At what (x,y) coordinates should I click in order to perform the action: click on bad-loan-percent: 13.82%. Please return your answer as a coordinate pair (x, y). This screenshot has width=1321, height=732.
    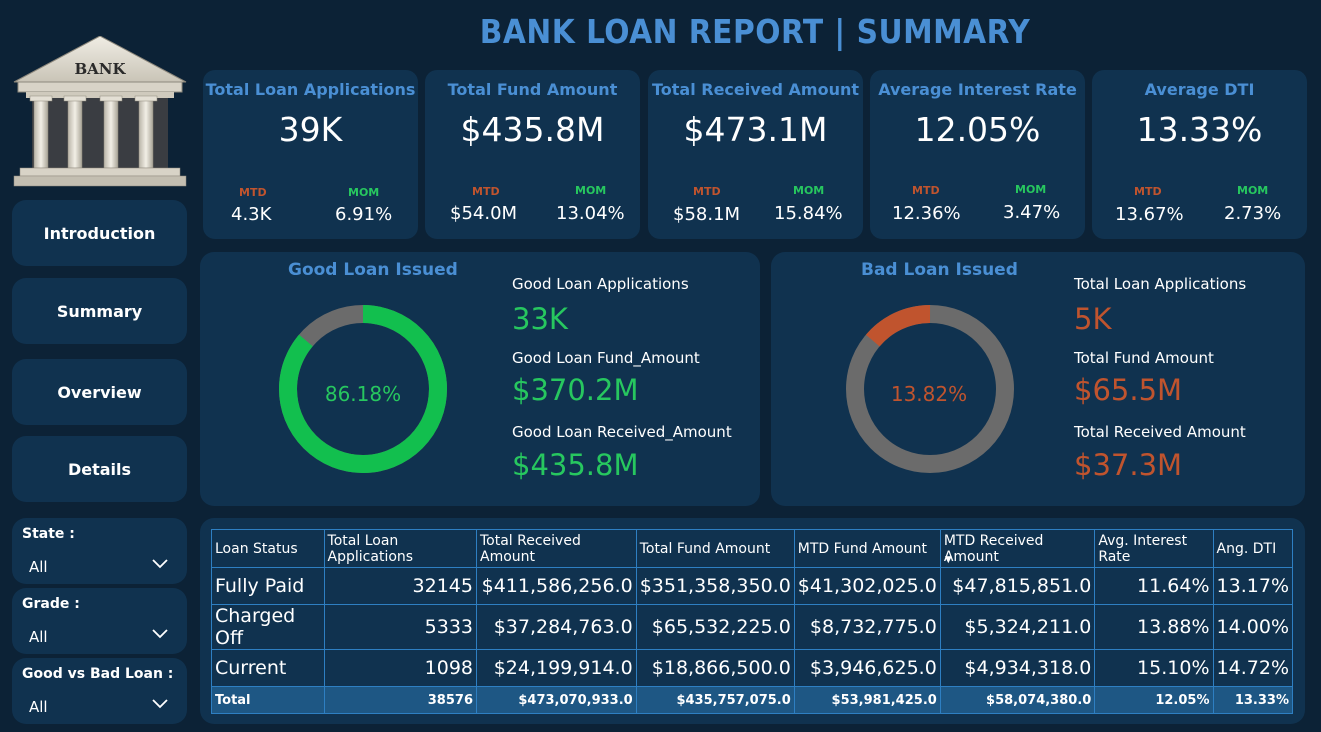
    Looking at the image, I should click on (929, 394).